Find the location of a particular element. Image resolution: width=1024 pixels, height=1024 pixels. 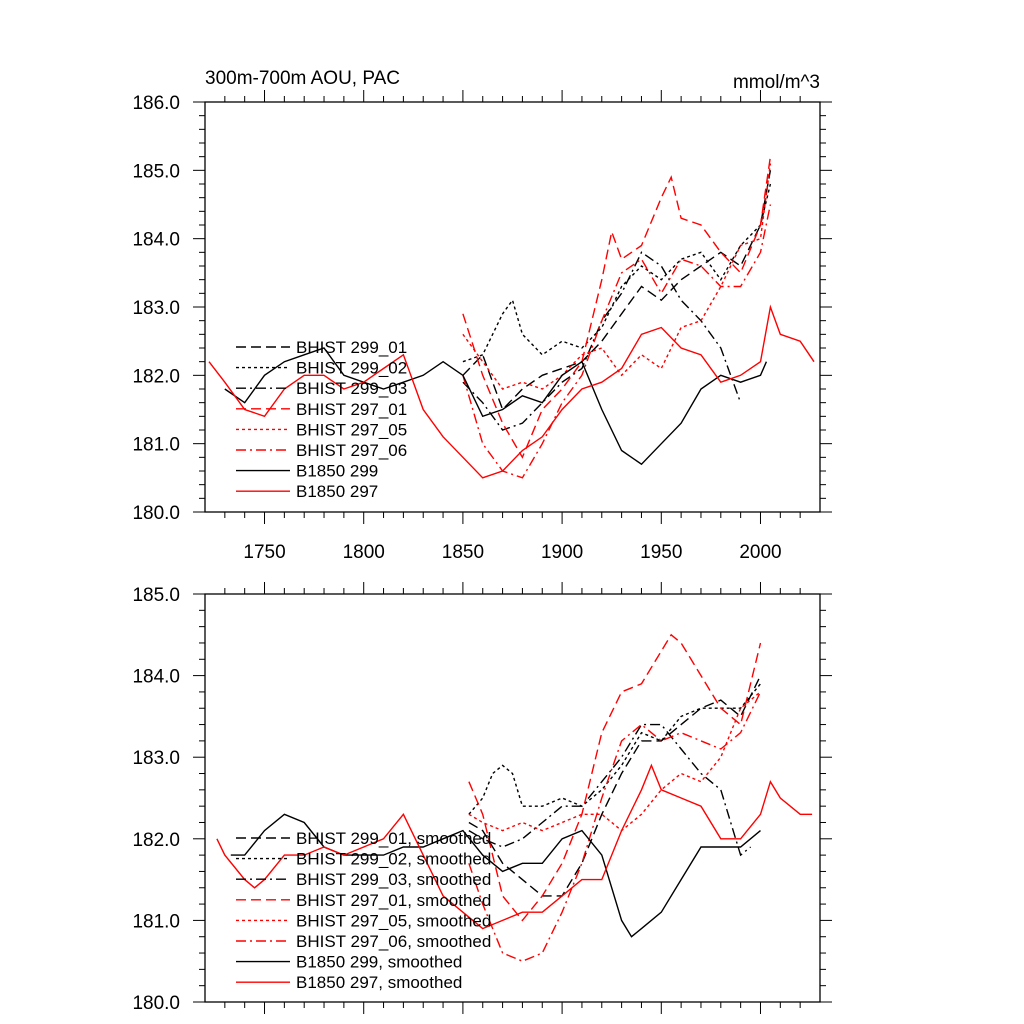

legend-label: BHIST 297_05 is located at coordinates (351, 429).